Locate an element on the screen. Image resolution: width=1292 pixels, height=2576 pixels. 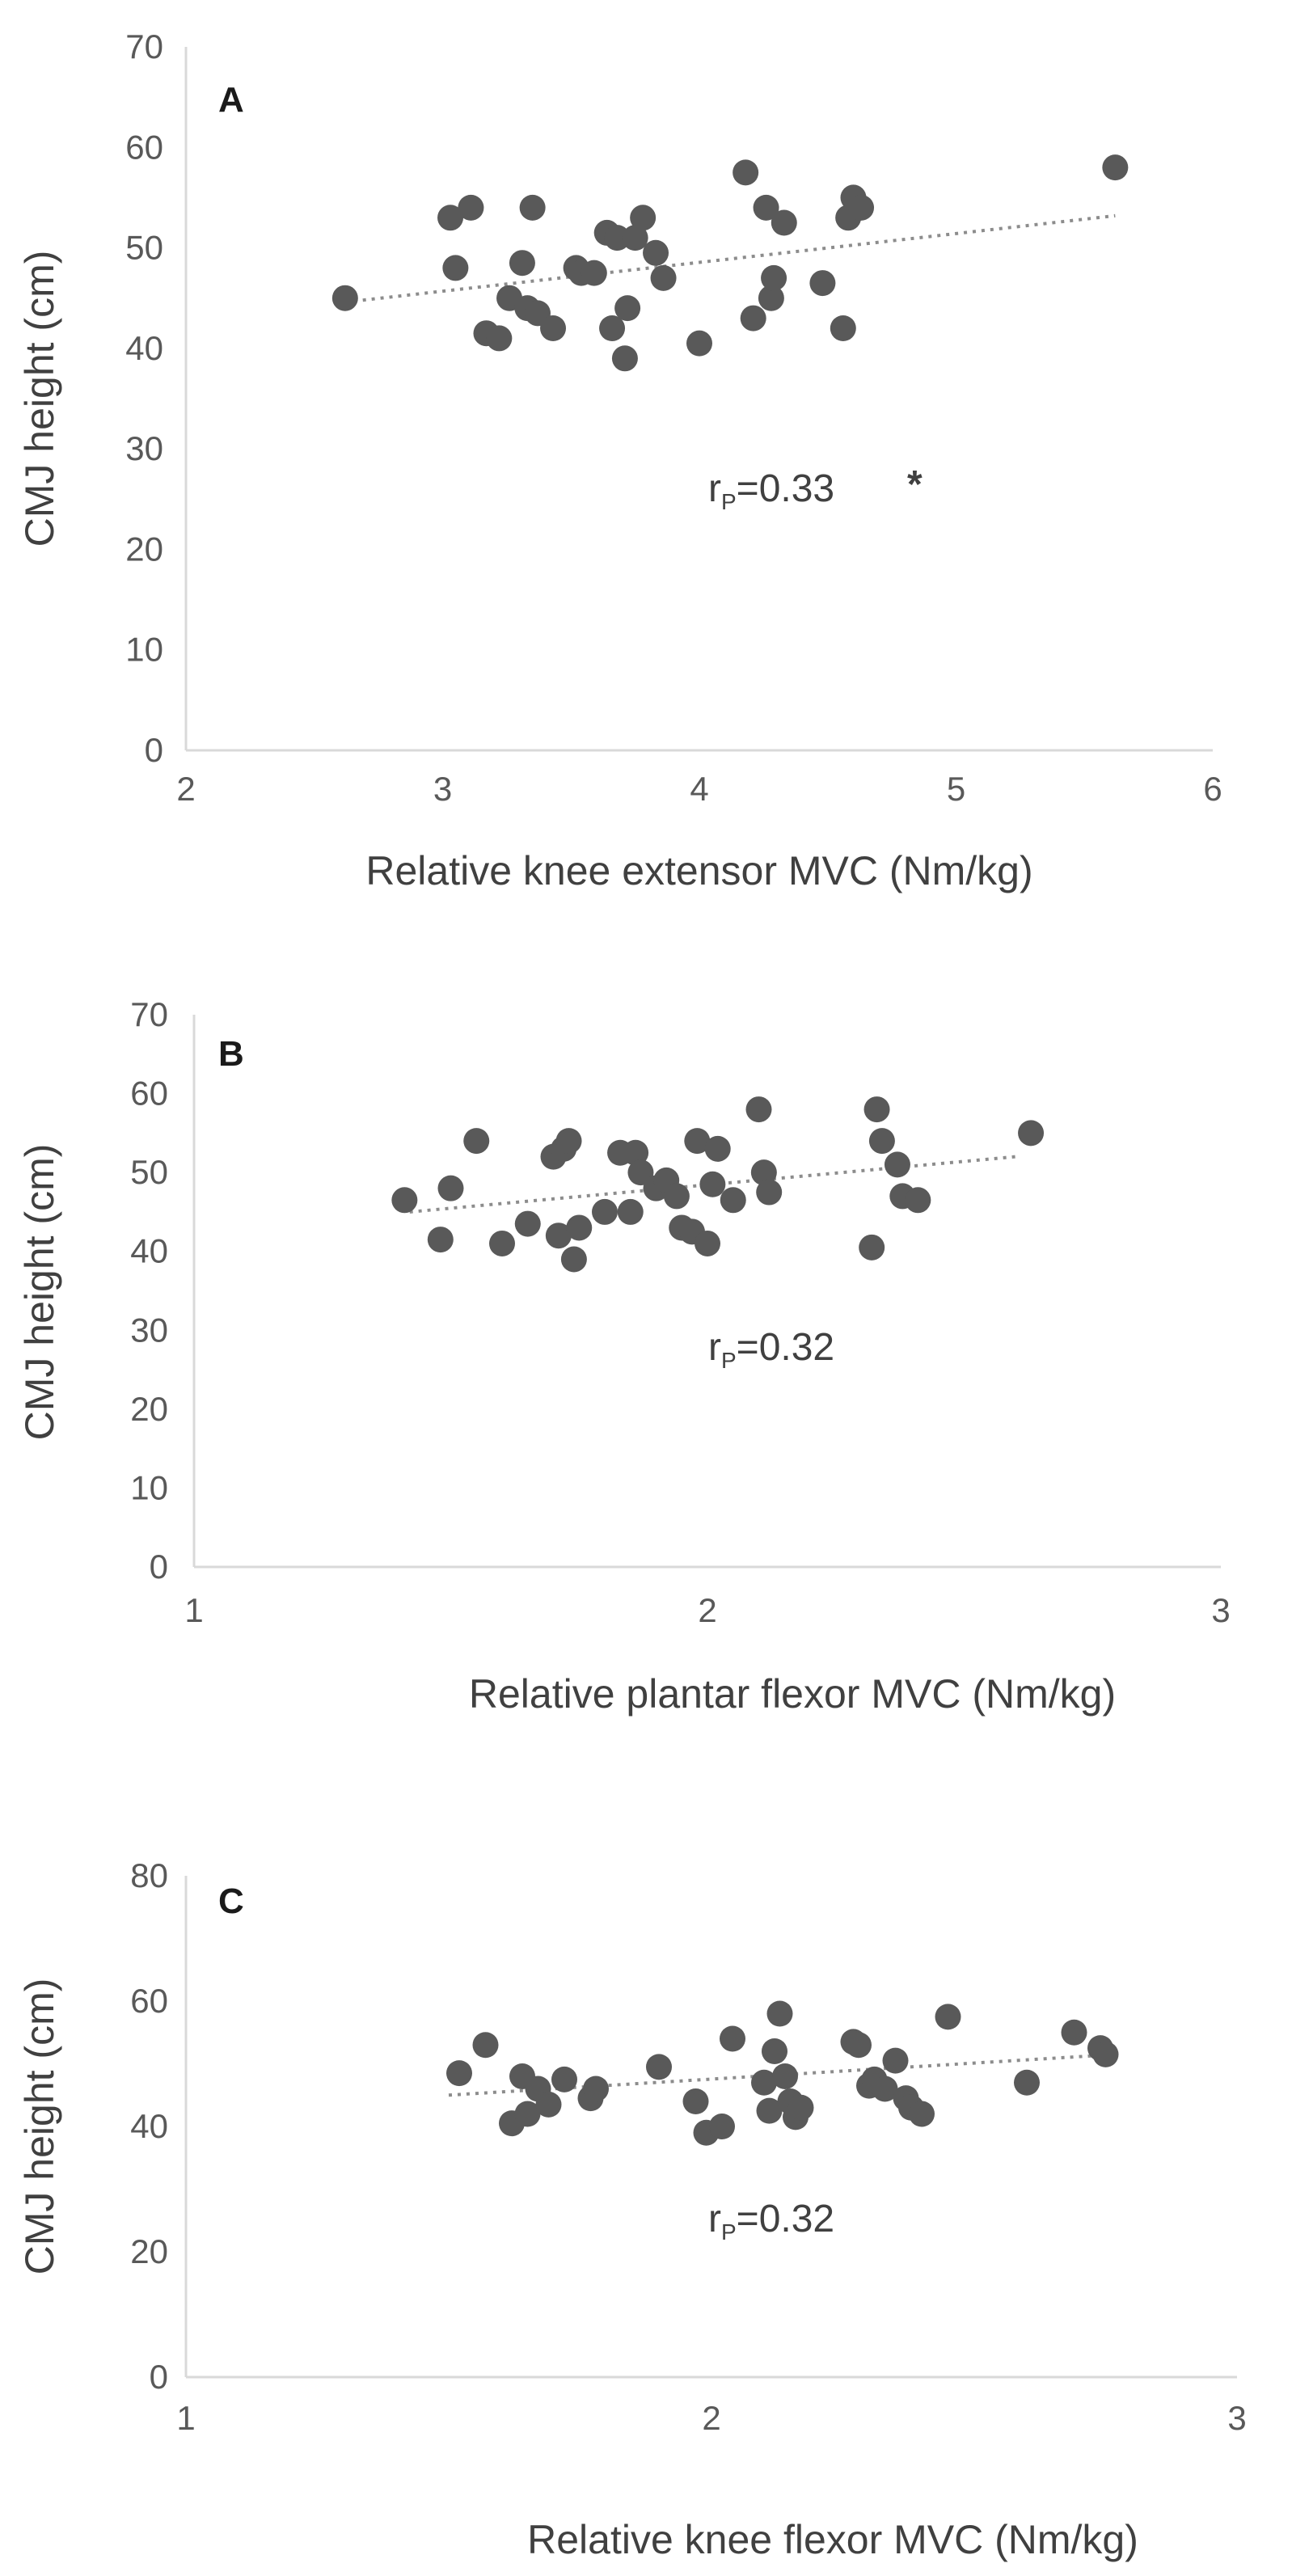
y-tick-label: 80 is located at coordinates (149, 1875).